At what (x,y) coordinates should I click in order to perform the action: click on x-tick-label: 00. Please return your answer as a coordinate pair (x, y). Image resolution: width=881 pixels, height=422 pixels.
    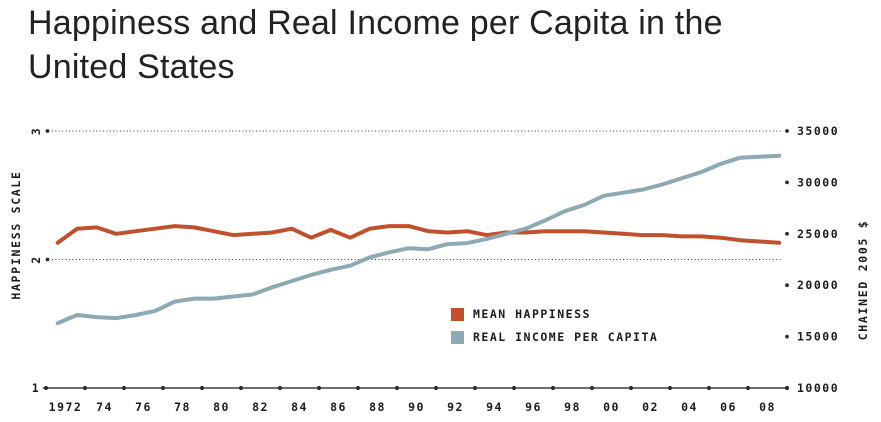
    Looking at the image, I should click on (611, 407).